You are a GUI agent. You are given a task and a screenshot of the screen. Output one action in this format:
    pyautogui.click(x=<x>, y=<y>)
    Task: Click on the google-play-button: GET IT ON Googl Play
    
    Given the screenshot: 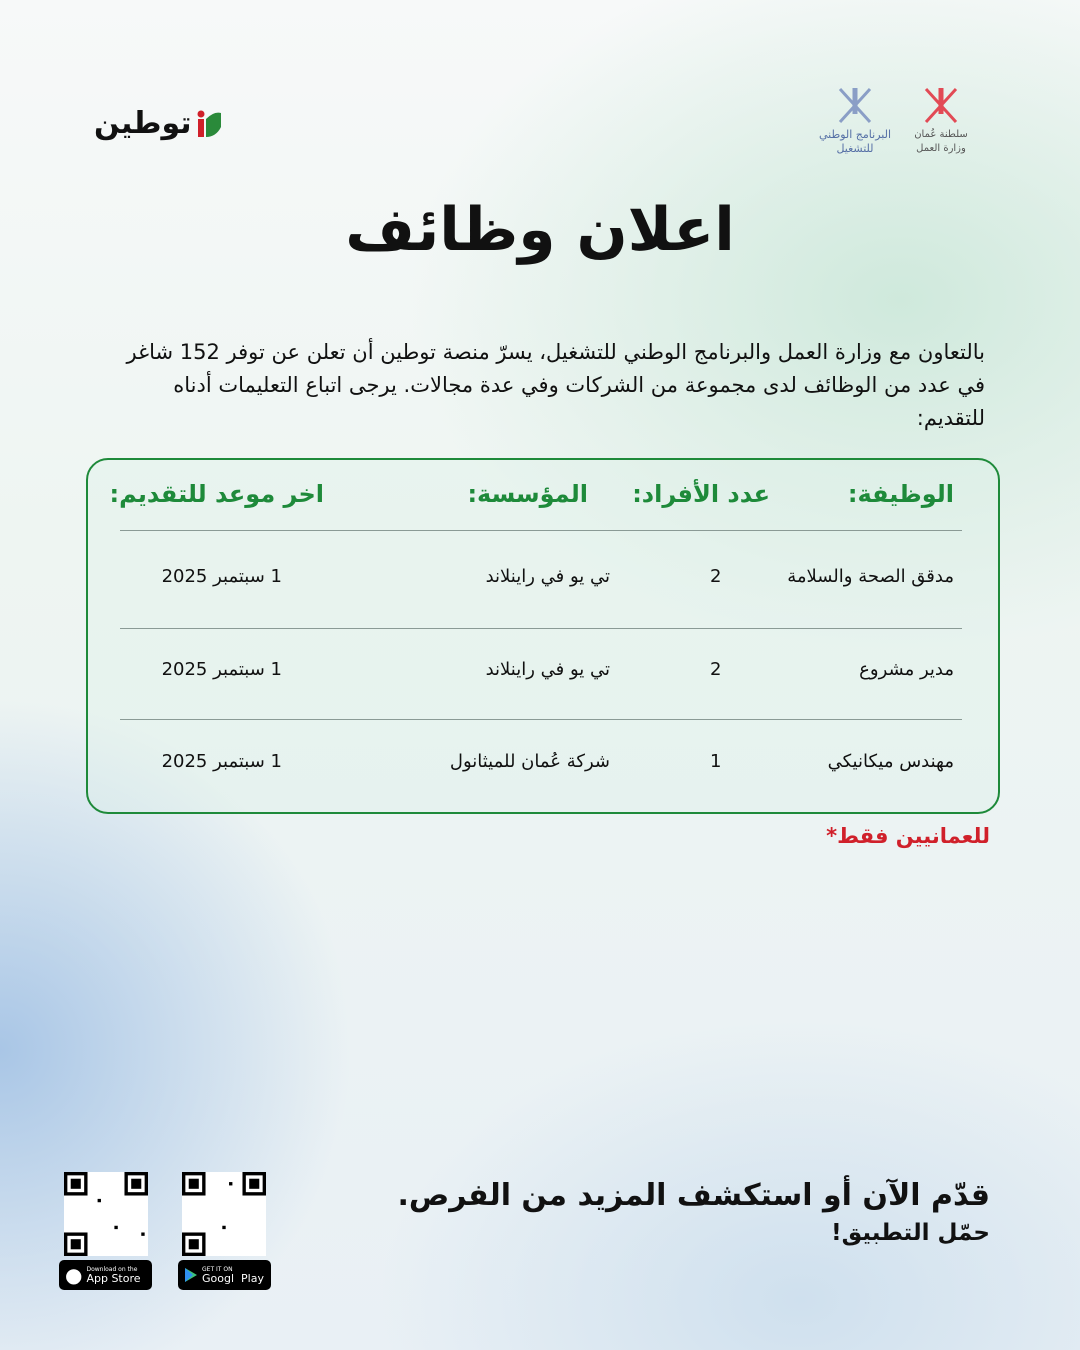 What is the action you would take?
    pyautogui.click(x=224, y=1275)
    